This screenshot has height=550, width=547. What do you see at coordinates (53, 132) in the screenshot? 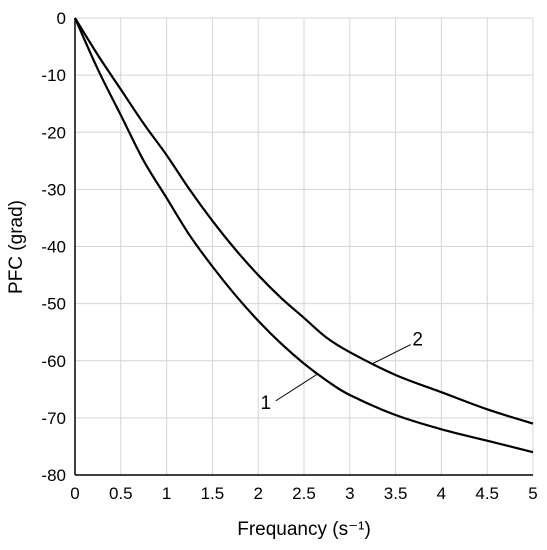
I see `y-tick-label: -20` at bounding box center [53, 132].